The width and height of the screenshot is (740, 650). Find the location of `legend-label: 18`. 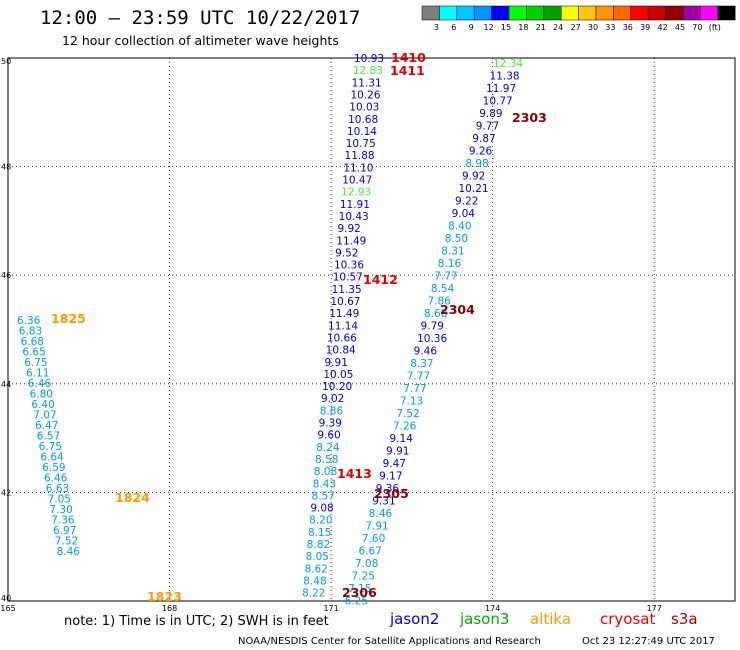

legend-label: 18 is located at coordinates (523, 27).